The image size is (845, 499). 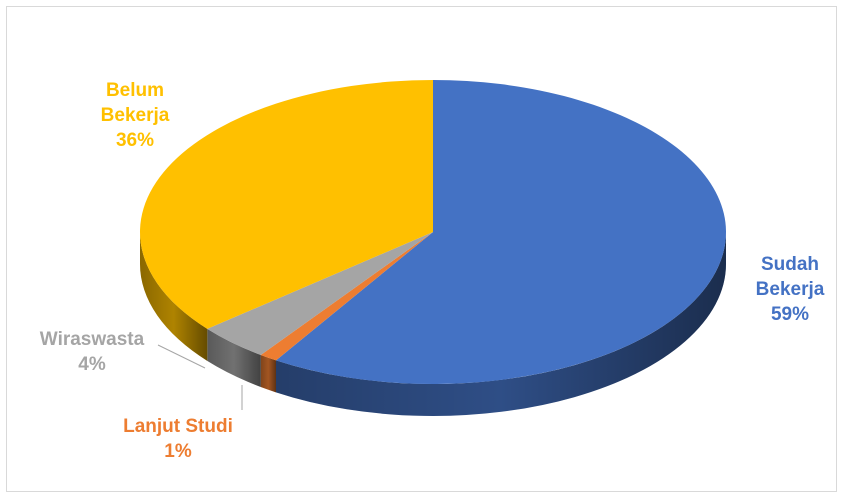 I want to click on pie-slice-wiraswasta, so click(x=320, y=293).